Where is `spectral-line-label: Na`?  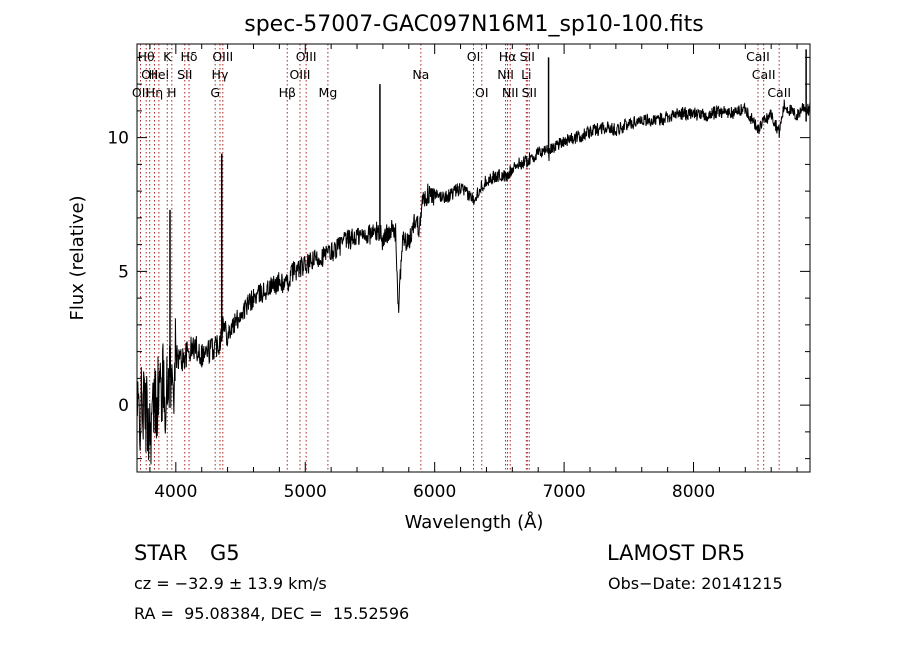 spectral-line-label: Na is located at coordinates (420, 74).